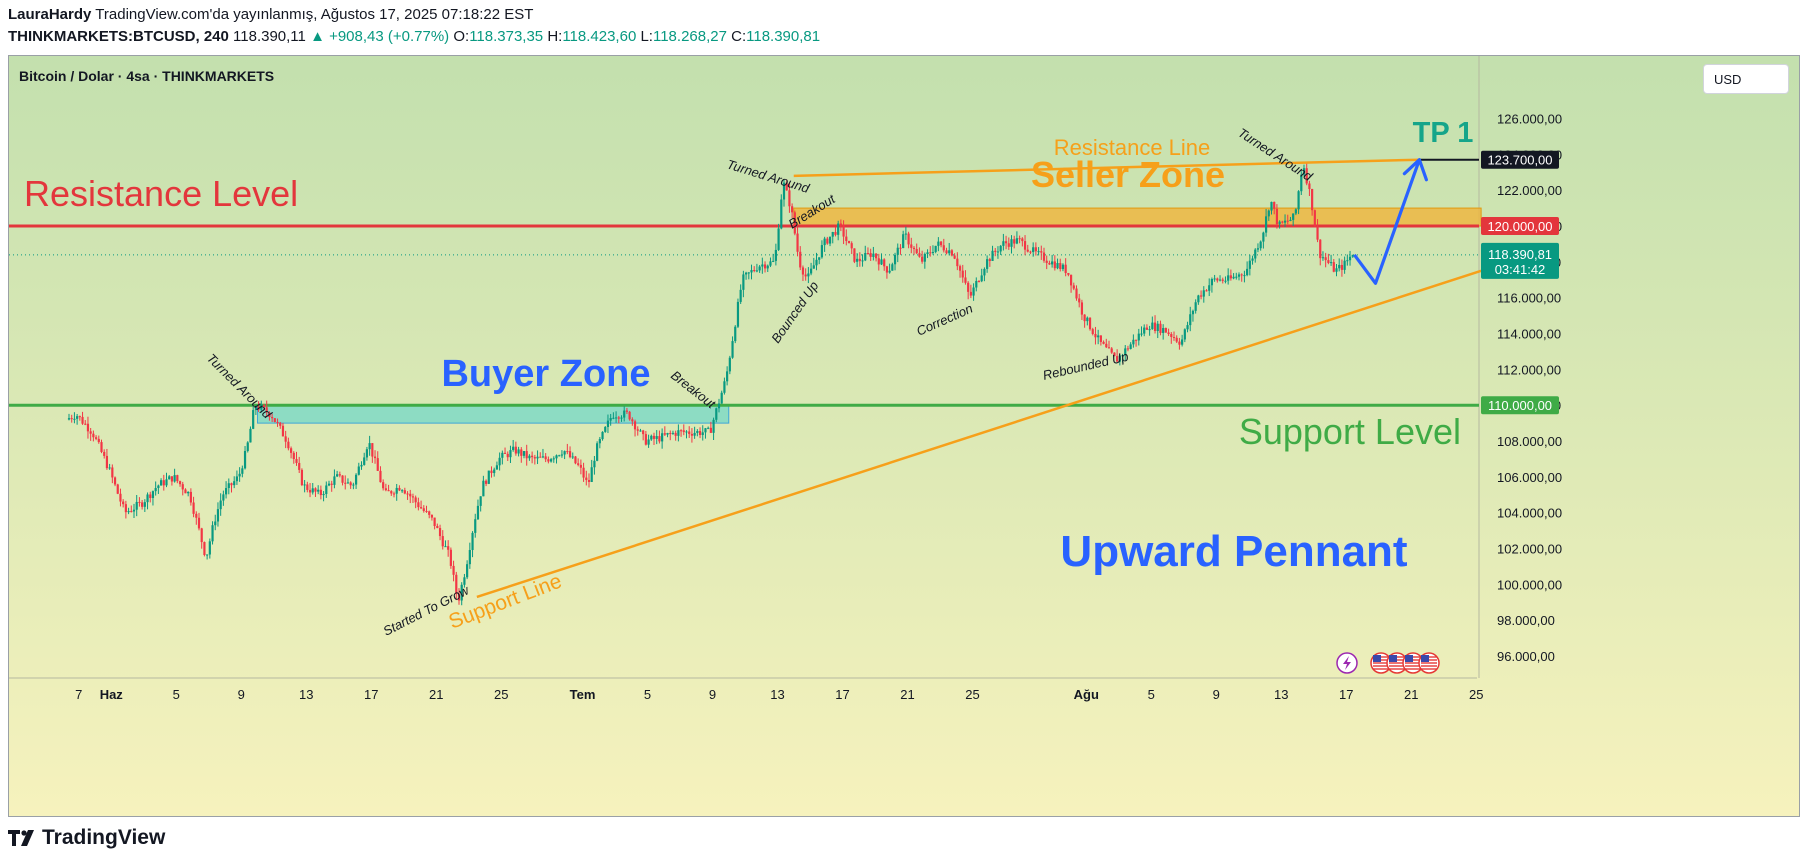 This screenshot has height=862, width=1806. Describe the element at coordinates (86, 838) in the screenshot. I see `tradingview-logo: TradingView` at that location.